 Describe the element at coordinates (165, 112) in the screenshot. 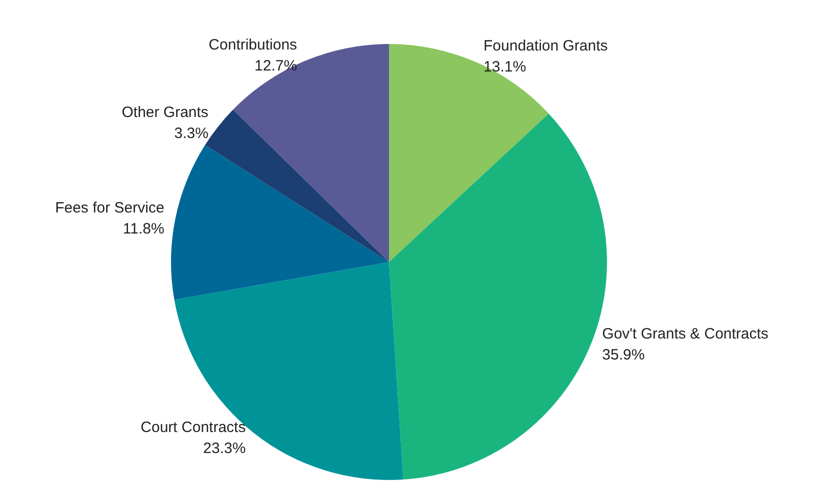

I see `slice-label: Other Grants` at that location.